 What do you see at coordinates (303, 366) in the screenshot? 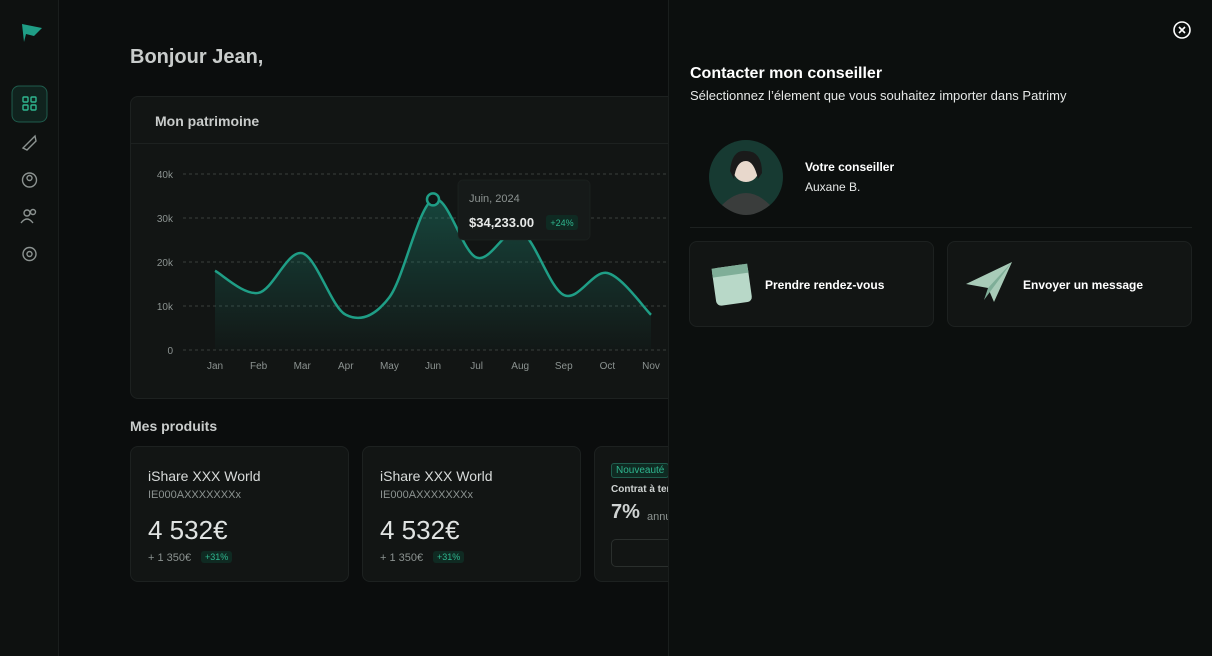
I see `x-tick-label: Mar` at bounding box center [303, 366].